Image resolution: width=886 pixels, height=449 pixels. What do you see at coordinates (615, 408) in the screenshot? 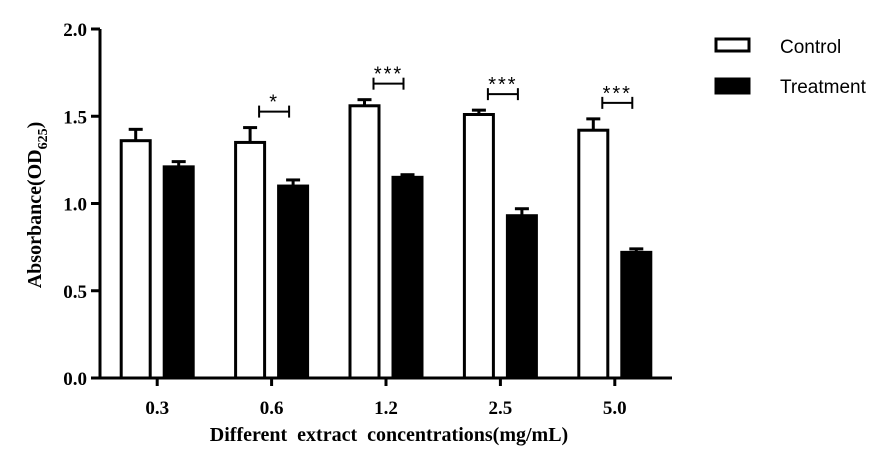
I see `x-tick-label: 5.0` at bounding box center [615, 408].